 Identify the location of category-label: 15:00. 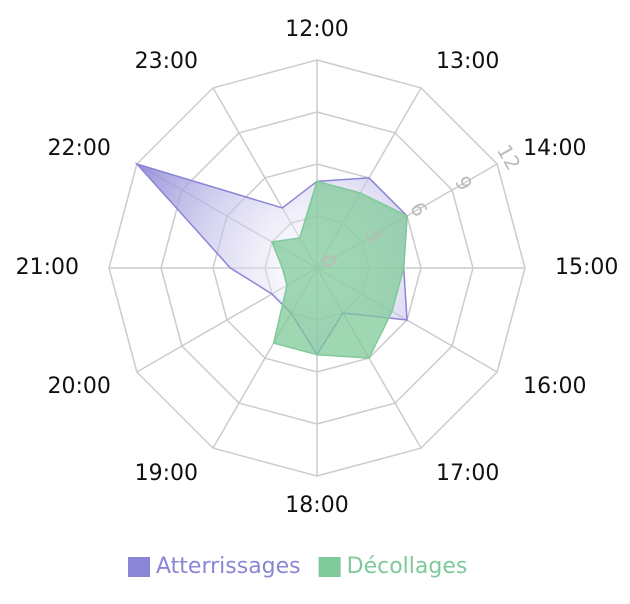
(586, 267).